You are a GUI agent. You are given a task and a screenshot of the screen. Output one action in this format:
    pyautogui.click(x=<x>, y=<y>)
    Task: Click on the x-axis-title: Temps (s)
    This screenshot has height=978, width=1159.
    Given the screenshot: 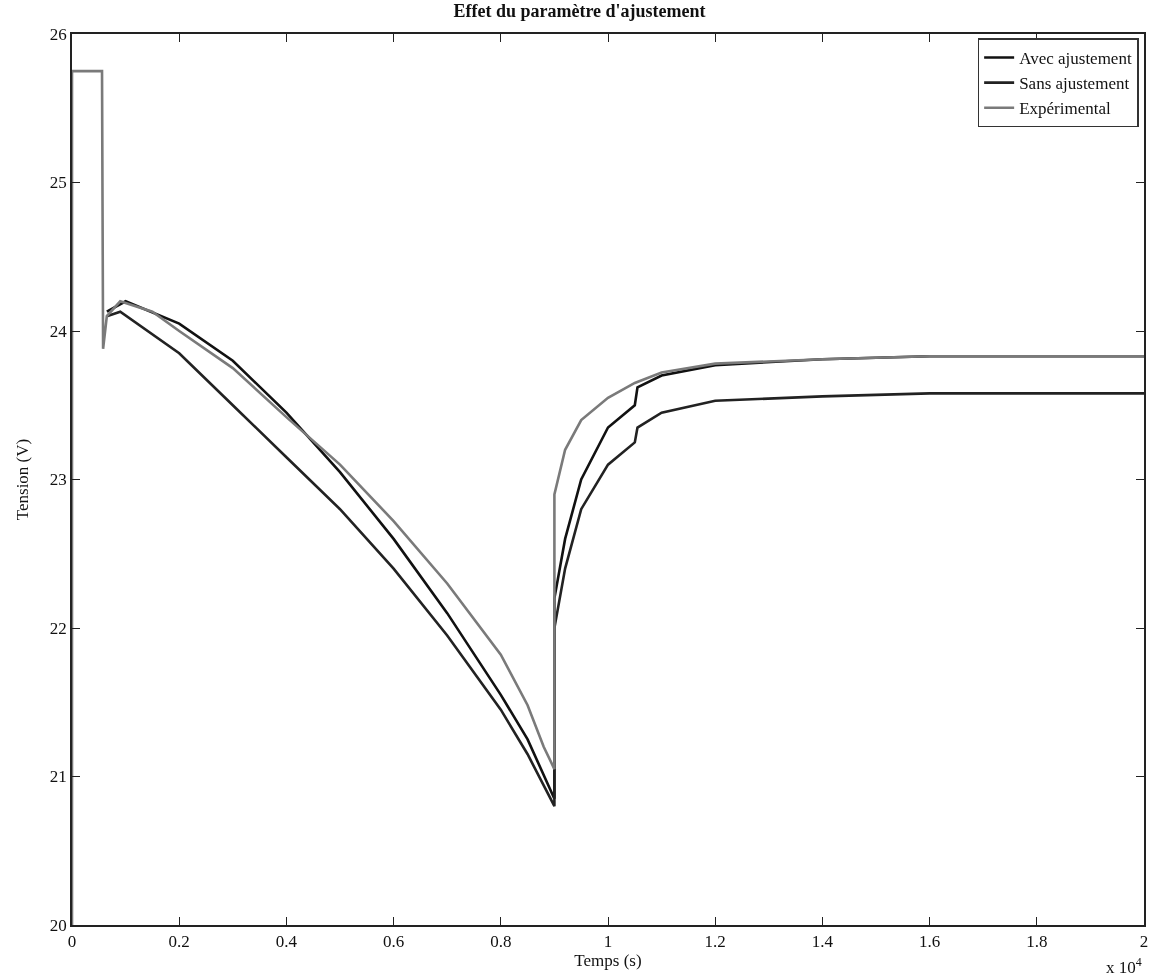 What is the action you would take?
    pyautogui.click(x=608, y=961)
    